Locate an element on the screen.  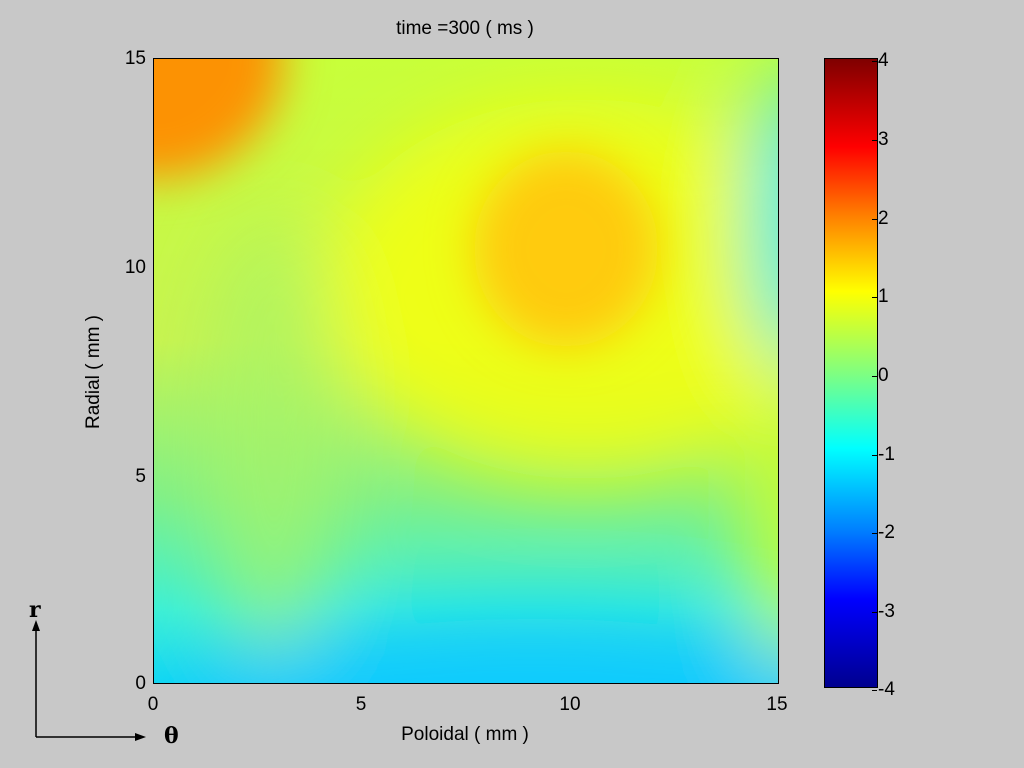
theta-arrow-head is located at coordinates (140, 737).